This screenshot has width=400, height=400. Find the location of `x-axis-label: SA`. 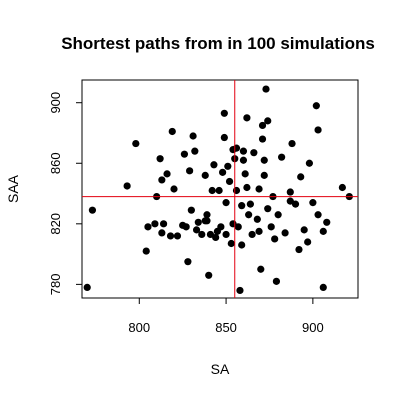

x-axis-label: SA is located at coordinates (220, 369).